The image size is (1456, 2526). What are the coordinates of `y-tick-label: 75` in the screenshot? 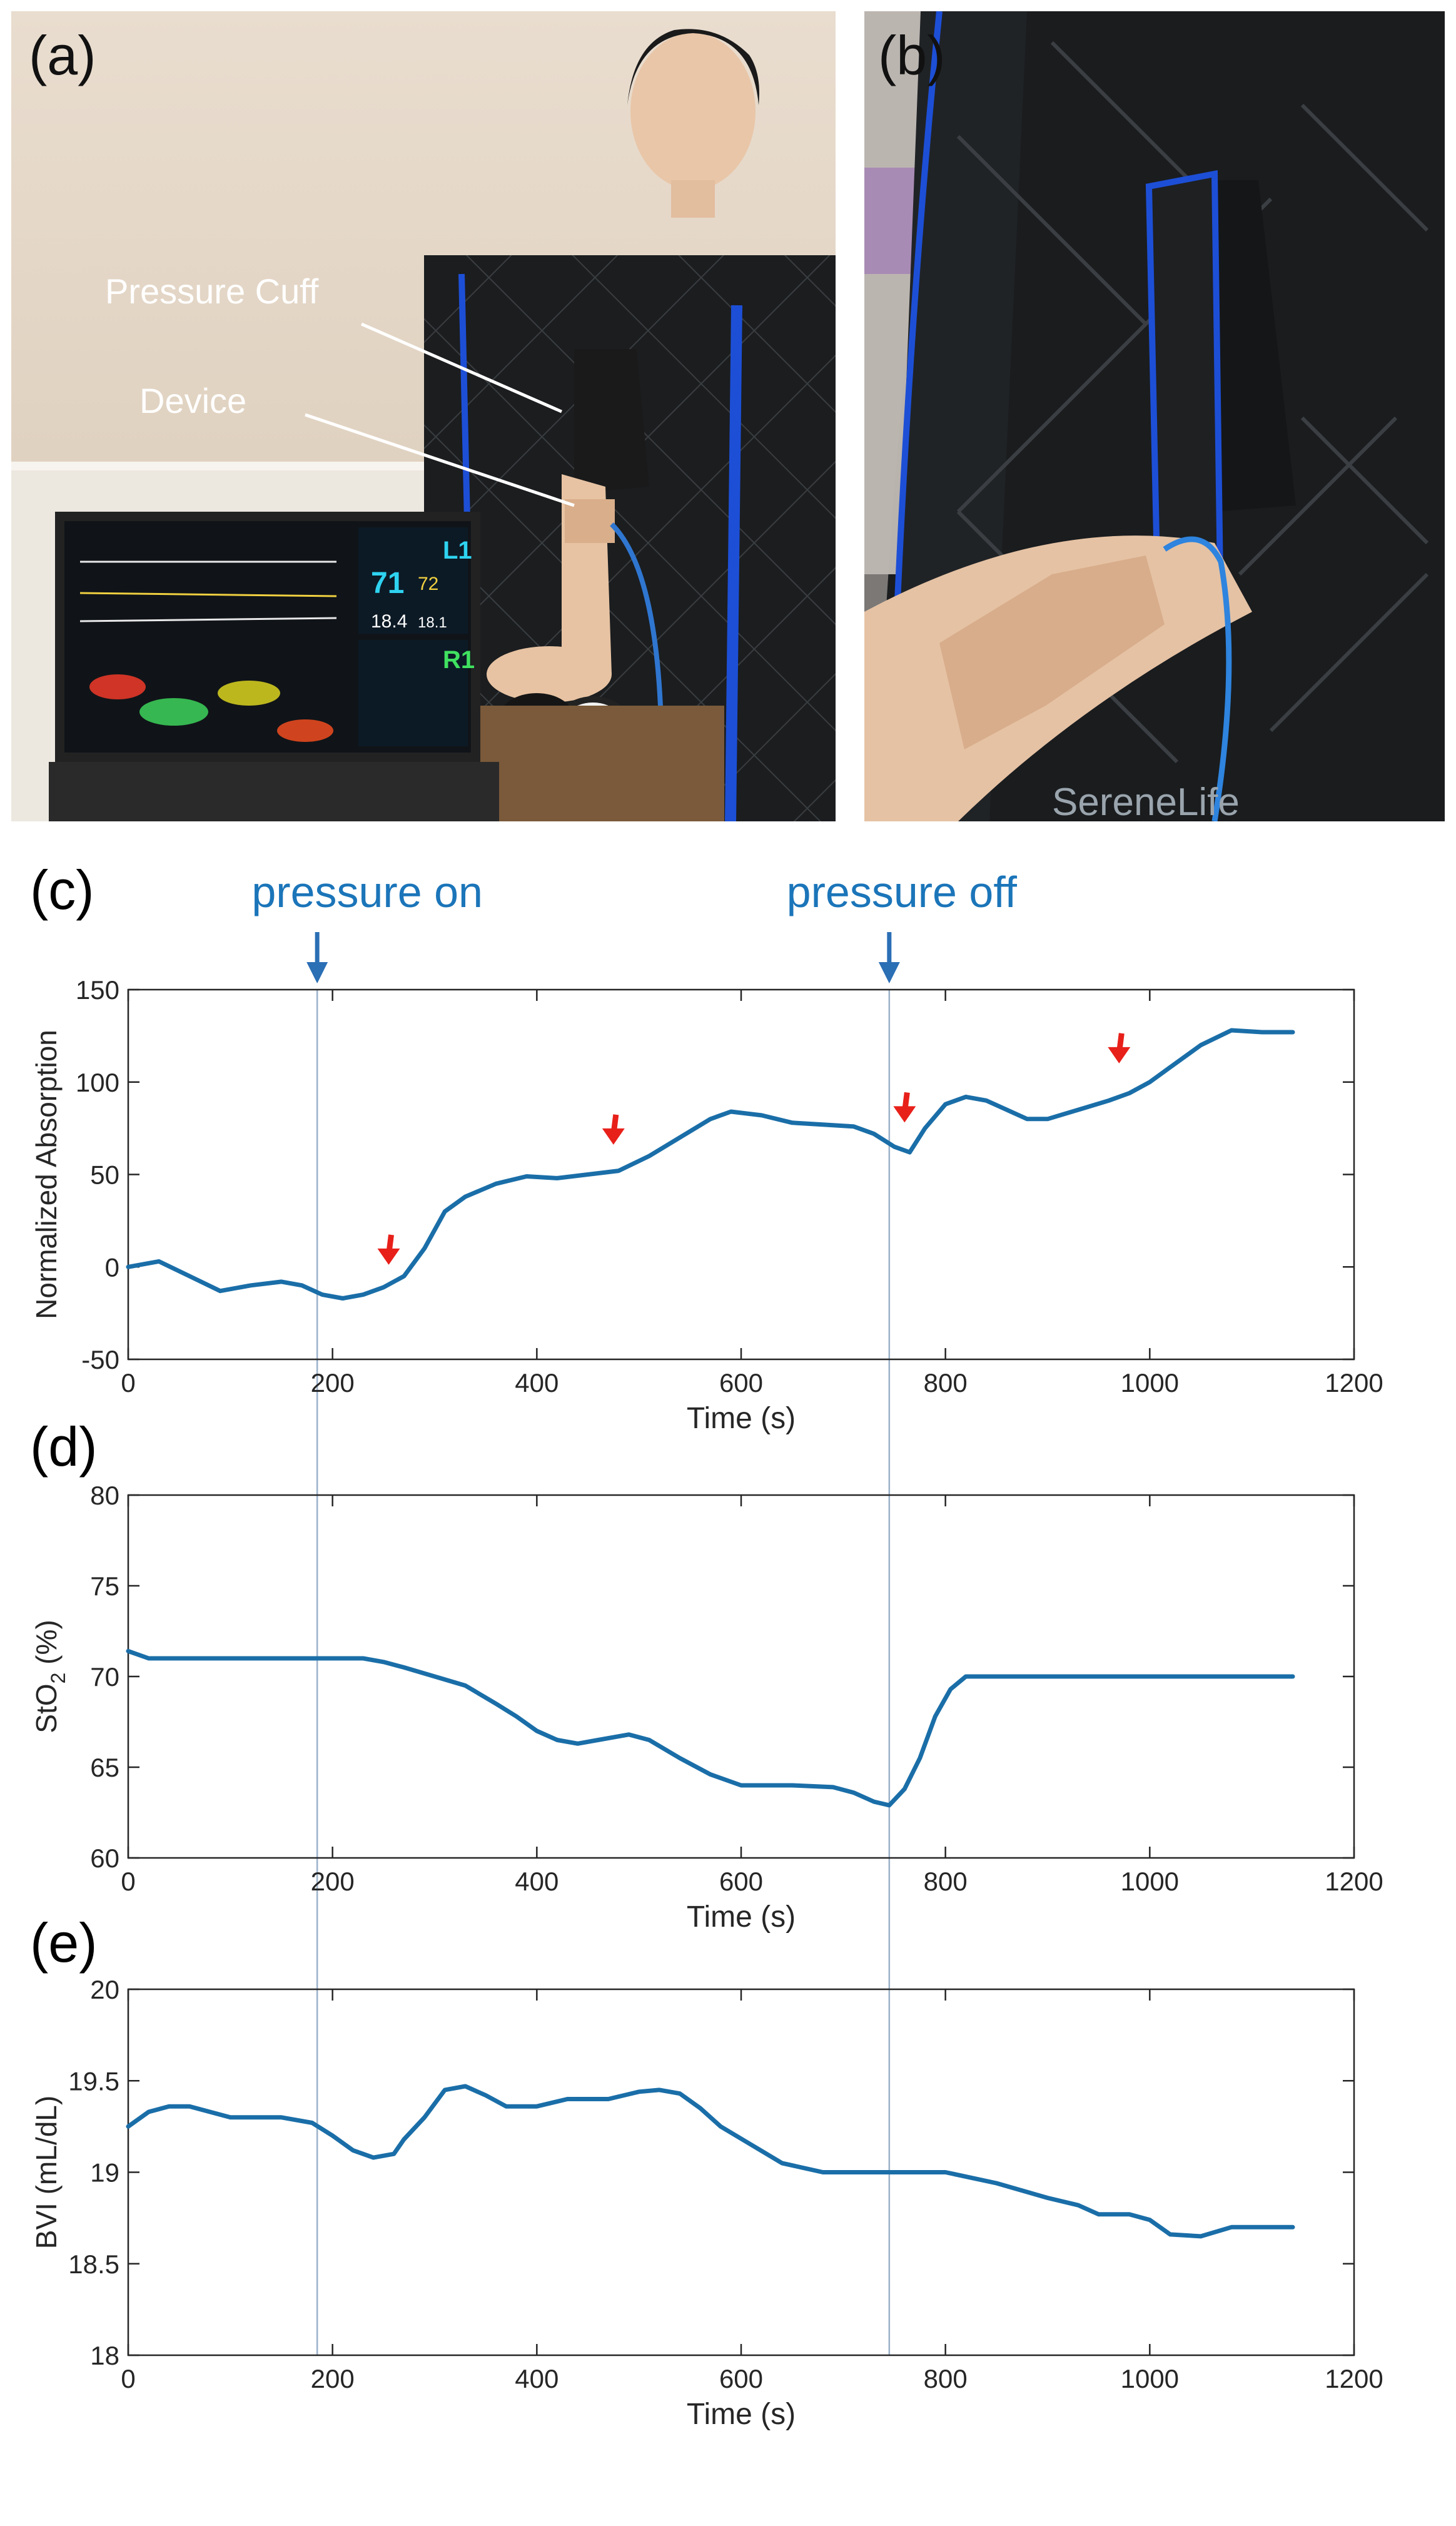 It's located at (104, 1586).